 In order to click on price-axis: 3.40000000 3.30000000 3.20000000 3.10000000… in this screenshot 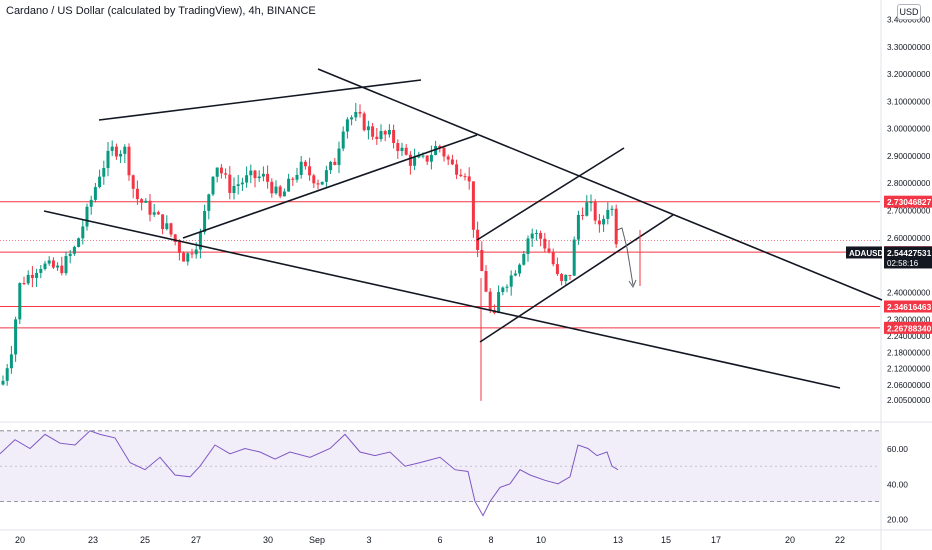, I will do `click(909, 210)`.